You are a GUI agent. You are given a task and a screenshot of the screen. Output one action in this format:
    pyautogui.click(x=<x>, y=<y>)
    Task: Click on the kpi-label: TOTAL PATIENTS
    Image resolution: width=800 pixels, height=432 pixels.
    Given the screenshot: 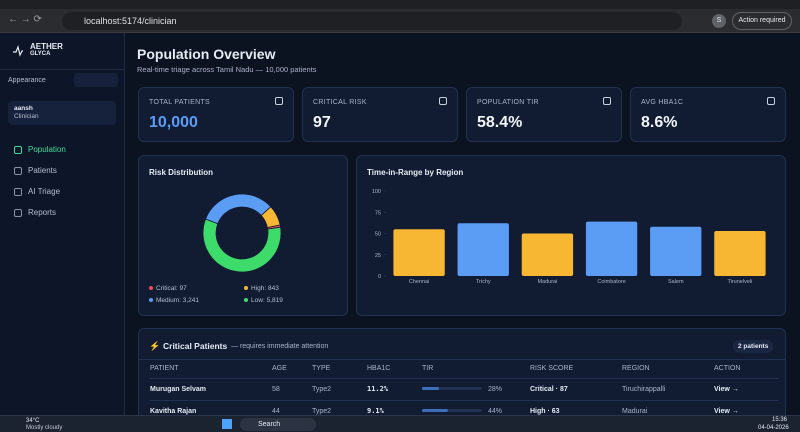 What is the action you would take?
    pyautogui.click(x=179, y=102)
    